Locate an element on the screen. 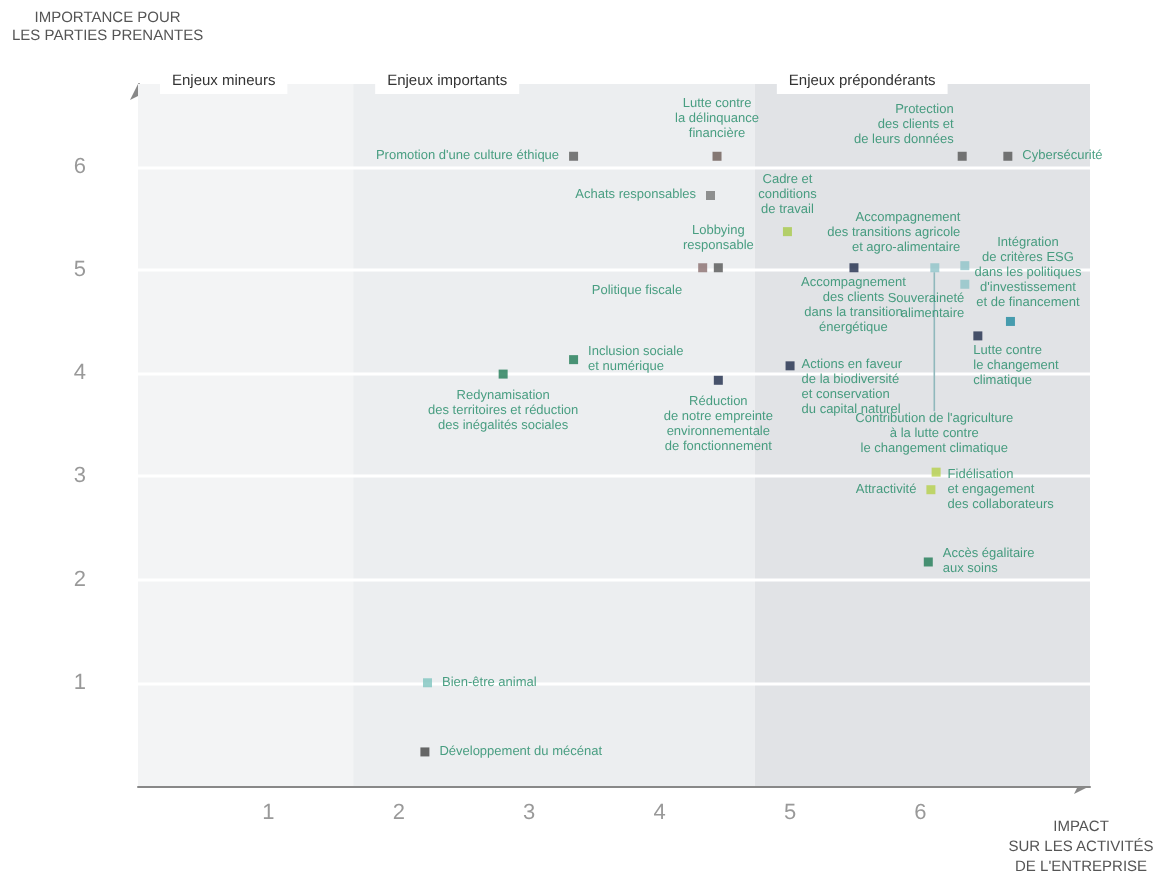 The height and width of the screenshot is (880, 1162). x-tick-label: 6 is located at coordinates (920, 813).